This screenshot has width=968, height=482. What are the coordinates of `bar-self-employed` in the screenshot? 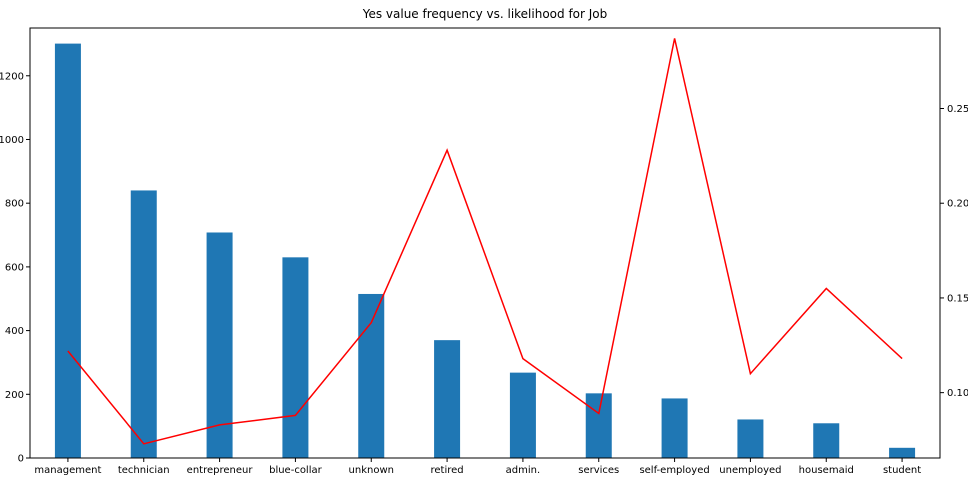 It's located at (674, 428).